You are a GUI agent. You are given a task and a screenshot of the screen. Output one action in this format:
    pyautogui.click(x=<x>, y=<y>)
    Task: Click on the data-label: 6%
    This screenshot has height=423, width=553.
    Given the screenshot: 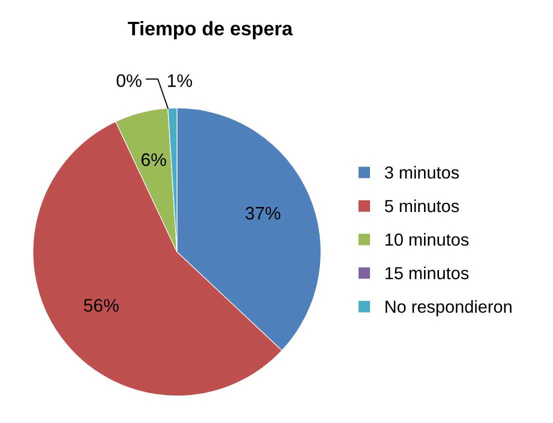 What is the action you would take?
    pyautogui.click(x=154, y=159)
    